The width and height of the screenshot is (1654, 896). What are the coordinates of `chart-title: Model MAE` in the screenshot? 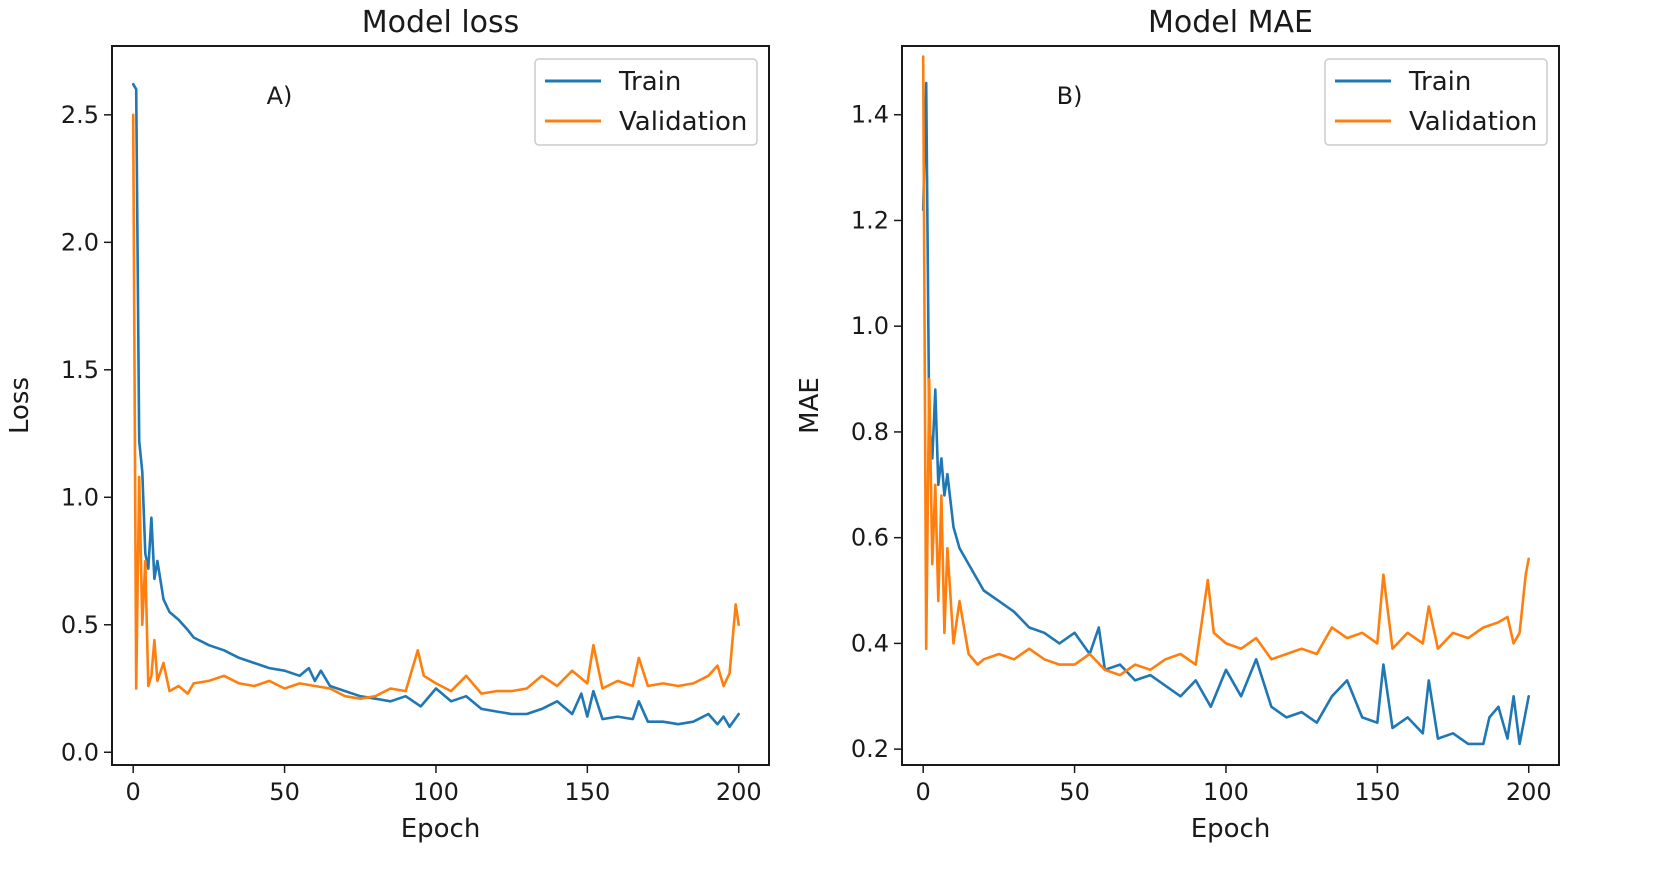 It's located at (1230, 22).